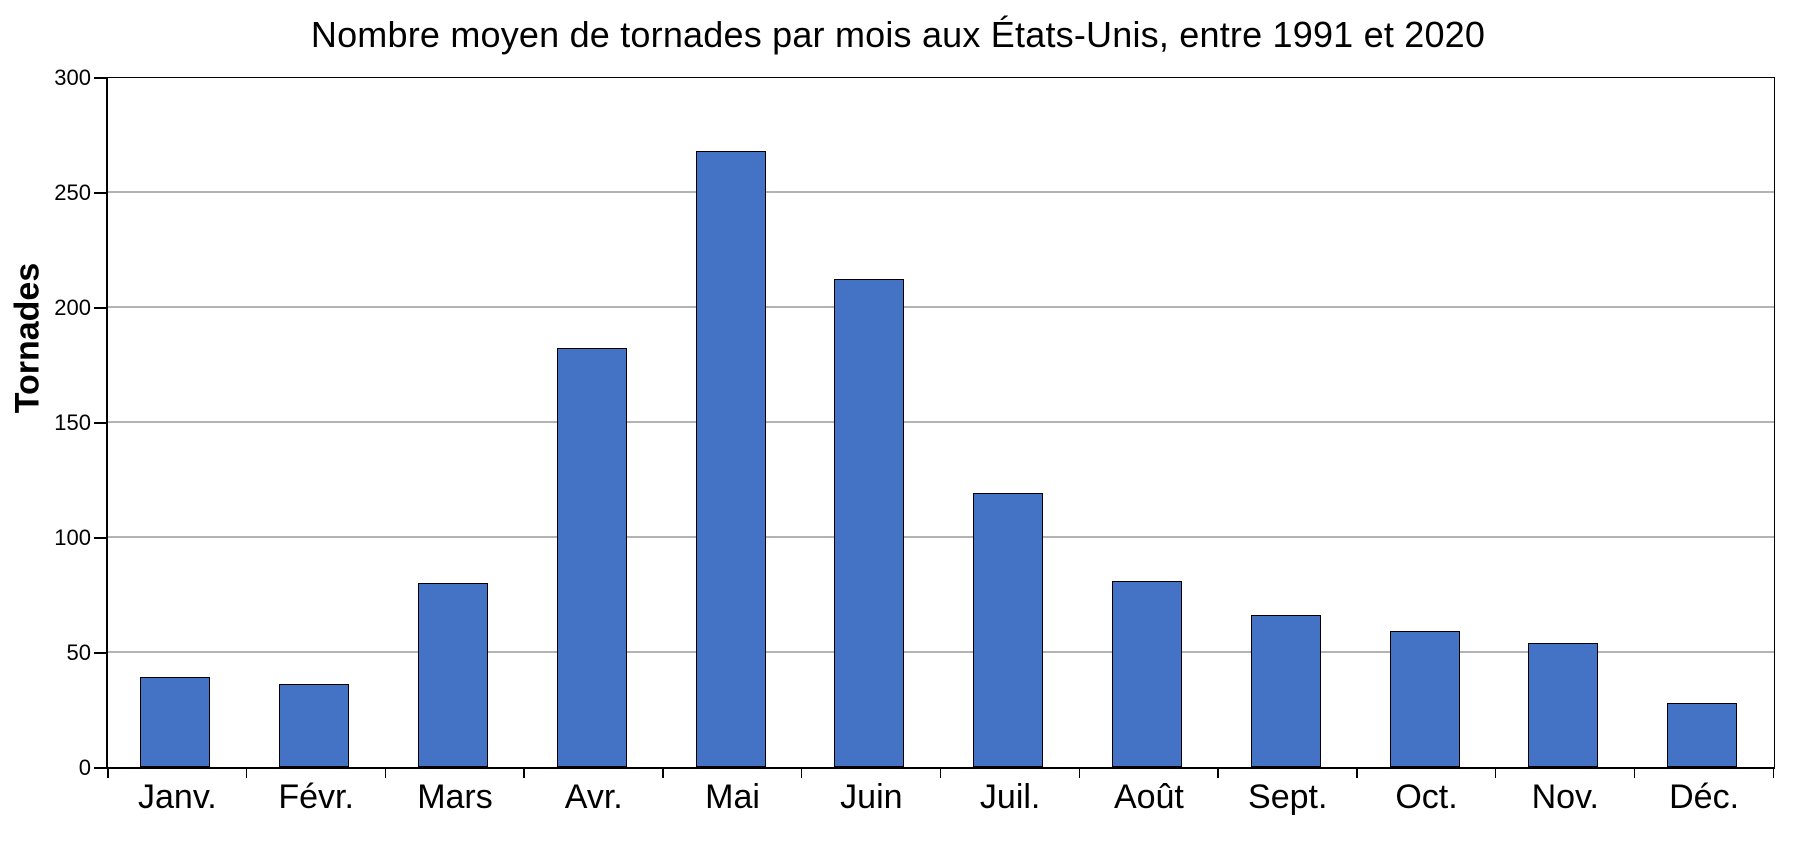 Image resolution: width=1796 pixels, height=856 pixels. What do you see at coordinates (72, 307) in the screenshot?
I see `y-tick-label: 200` at bounding box center [72, 307].